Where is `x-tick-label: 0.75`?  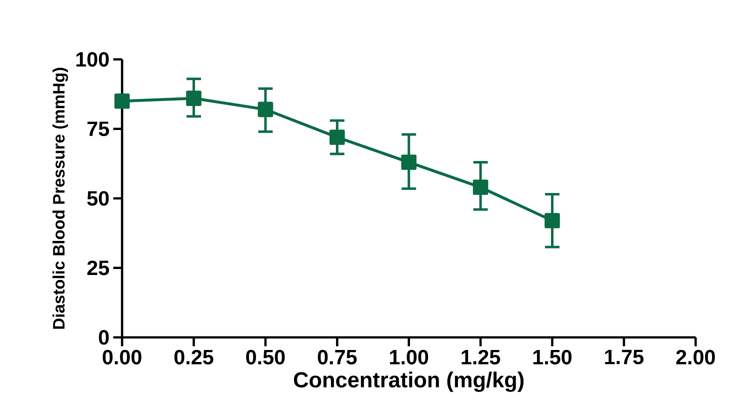 x-tick-label: 0.75 is located at coordinates (337, 357).